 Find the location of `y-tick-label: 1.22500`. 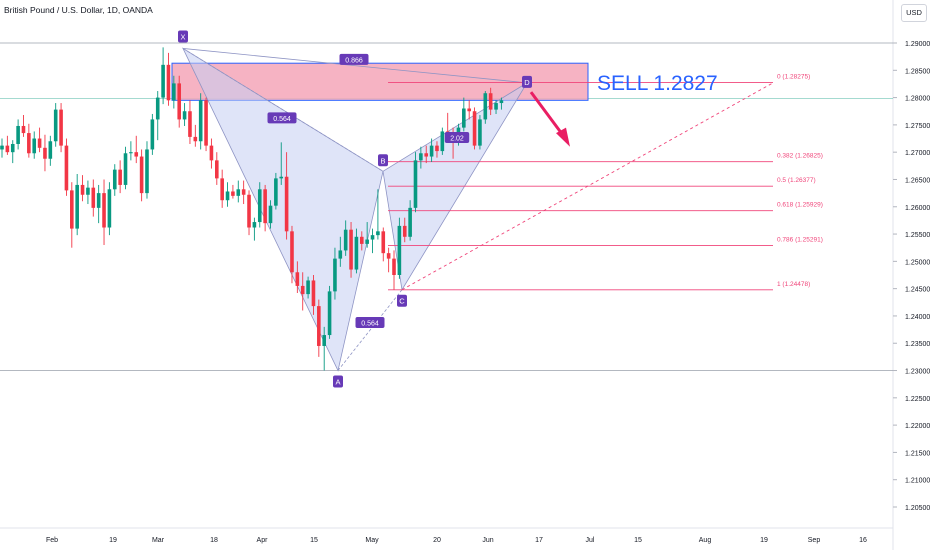

y-tick-label: 1.22500 is located at coordinates (917, 399).